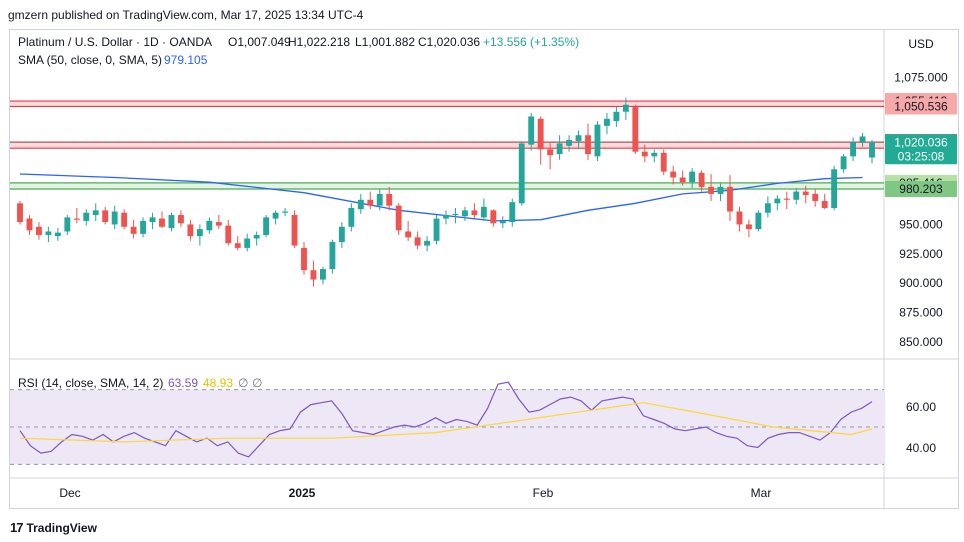 This screenshot has width=964, height=542. I want to click on time-label-mar: Mar, so click(761, 493).